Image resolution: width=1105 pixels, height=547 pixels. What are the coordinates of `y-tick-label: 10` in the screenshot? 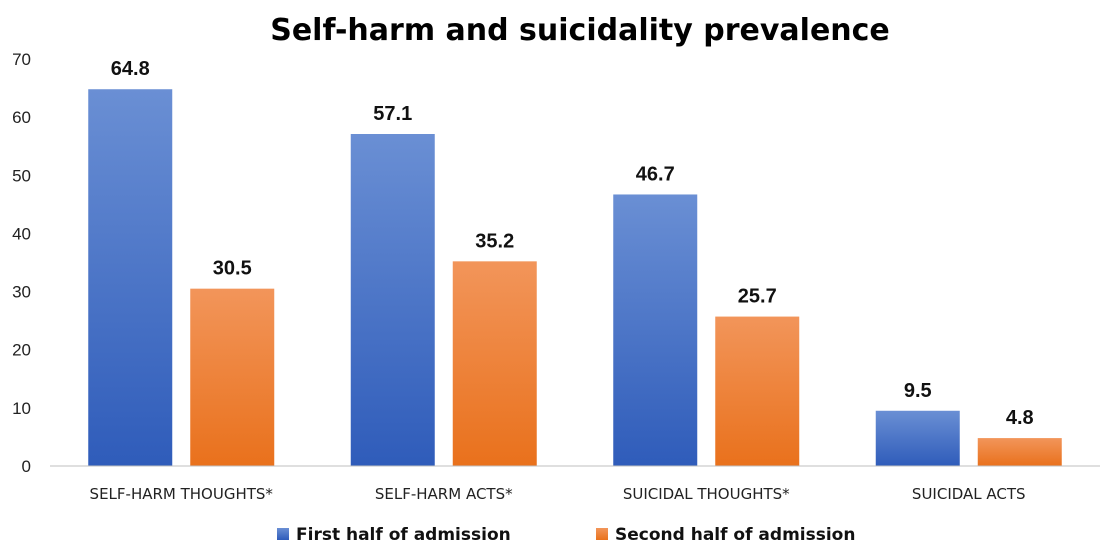 It's located at (21, 408).